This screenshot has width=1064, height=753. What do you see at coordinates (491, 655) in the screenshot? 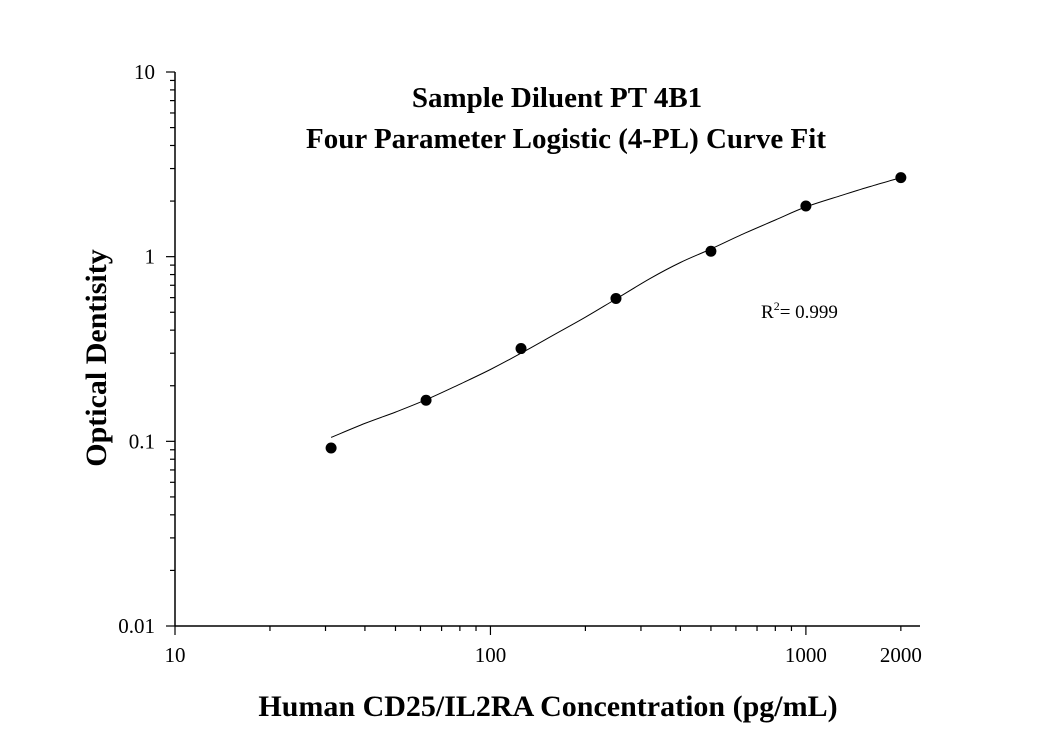
I see `x-tick-label: 100` at bounding box center [491, 655].